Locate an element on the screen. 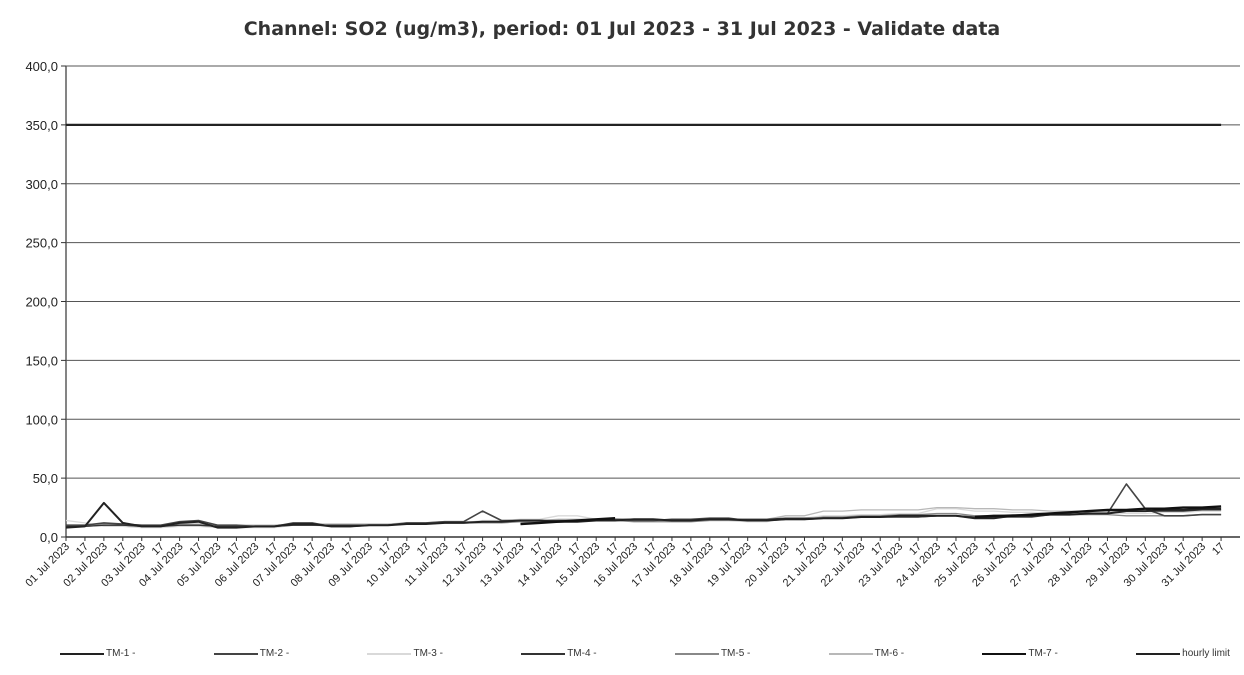 The image size is (1244, 675). y-tick-label: 400,0 is located at coordinates (41, 66).